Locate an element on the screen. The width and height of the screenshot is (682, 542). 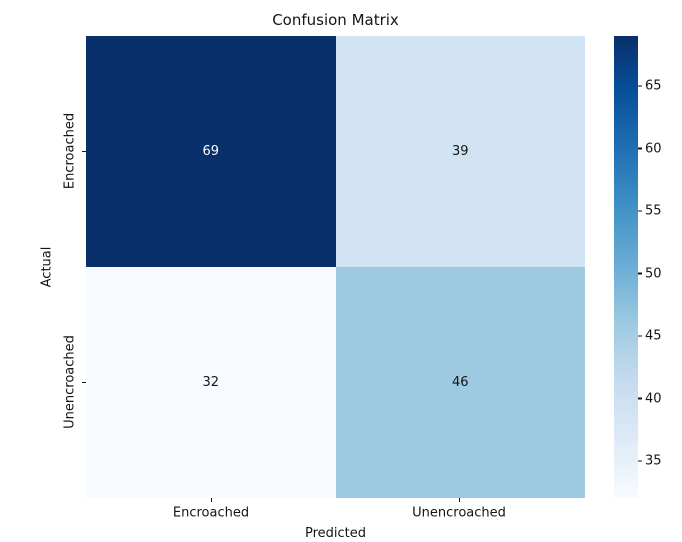
colorbar-tick-50: 50 is located at coordinates (650, 273).